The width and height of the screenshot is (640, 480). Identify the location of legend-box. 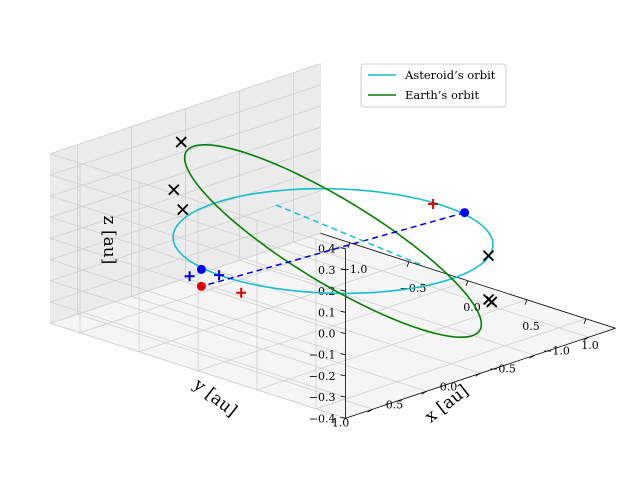
(433, 85).